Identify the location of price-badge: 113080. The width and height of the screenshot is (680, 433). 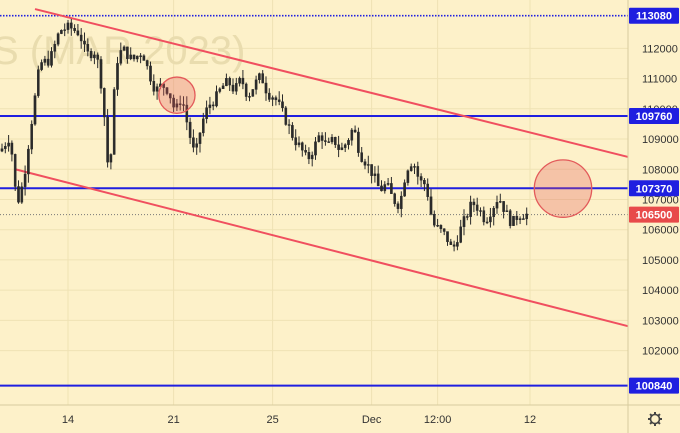
(654, 15).